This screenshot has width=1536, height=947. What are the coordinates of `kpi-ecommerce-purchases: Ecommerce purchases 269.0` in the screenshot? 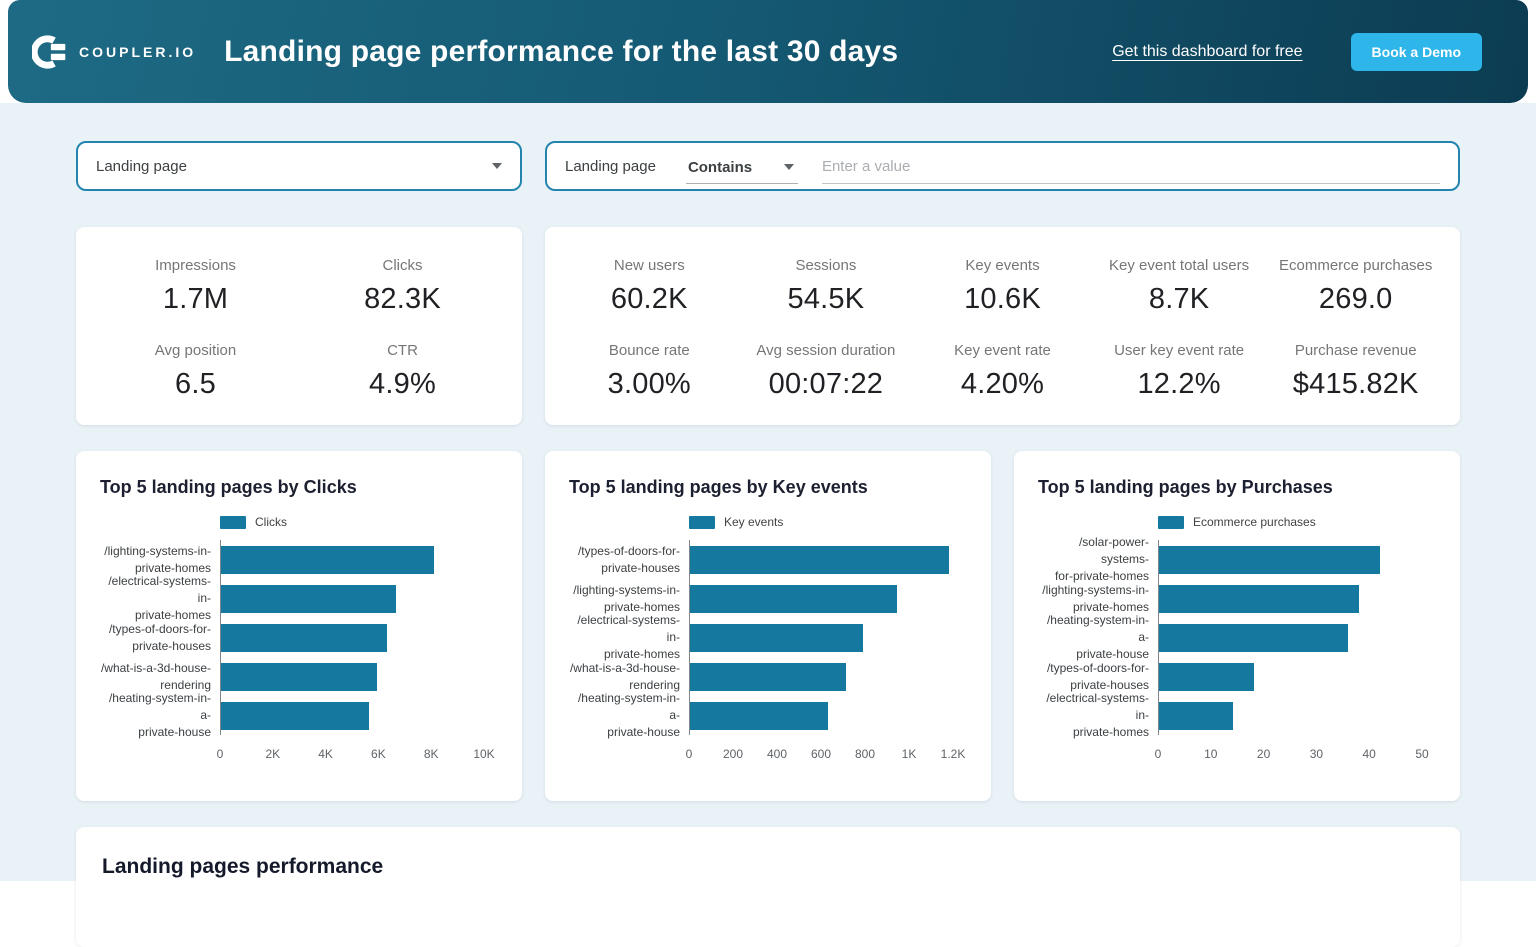 It's located at (1355, 286).